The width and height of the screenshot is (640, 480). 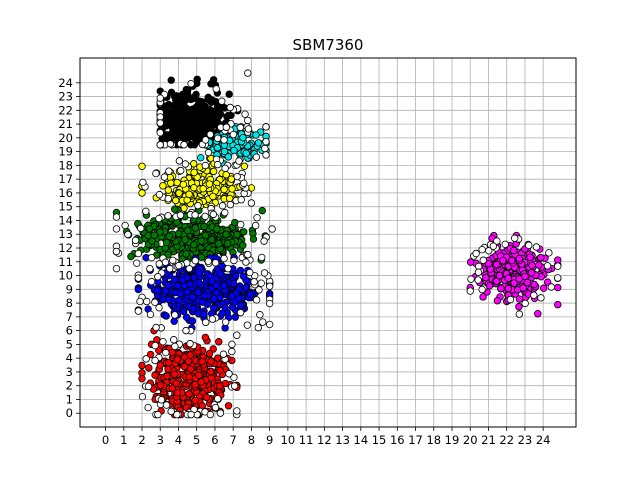 What do you see at coordinates (196, 440) in the screenshot?
I see `x-tick-label: 5` at bounding box center [196, 440].